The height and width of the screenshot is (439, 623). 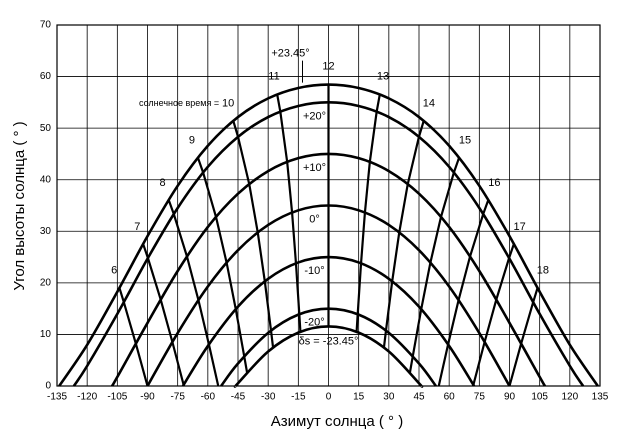 I want to click on x-tick-label: 75, so click(x=480, y=397).